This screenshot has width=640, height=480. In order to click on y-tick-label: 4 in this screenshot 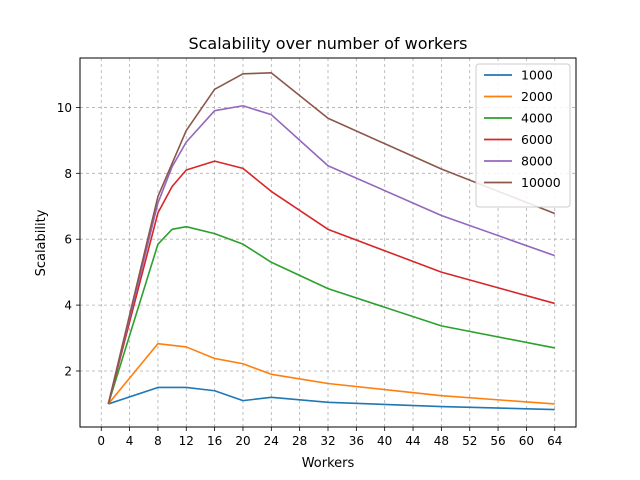, I will do `click(68, 306)`.